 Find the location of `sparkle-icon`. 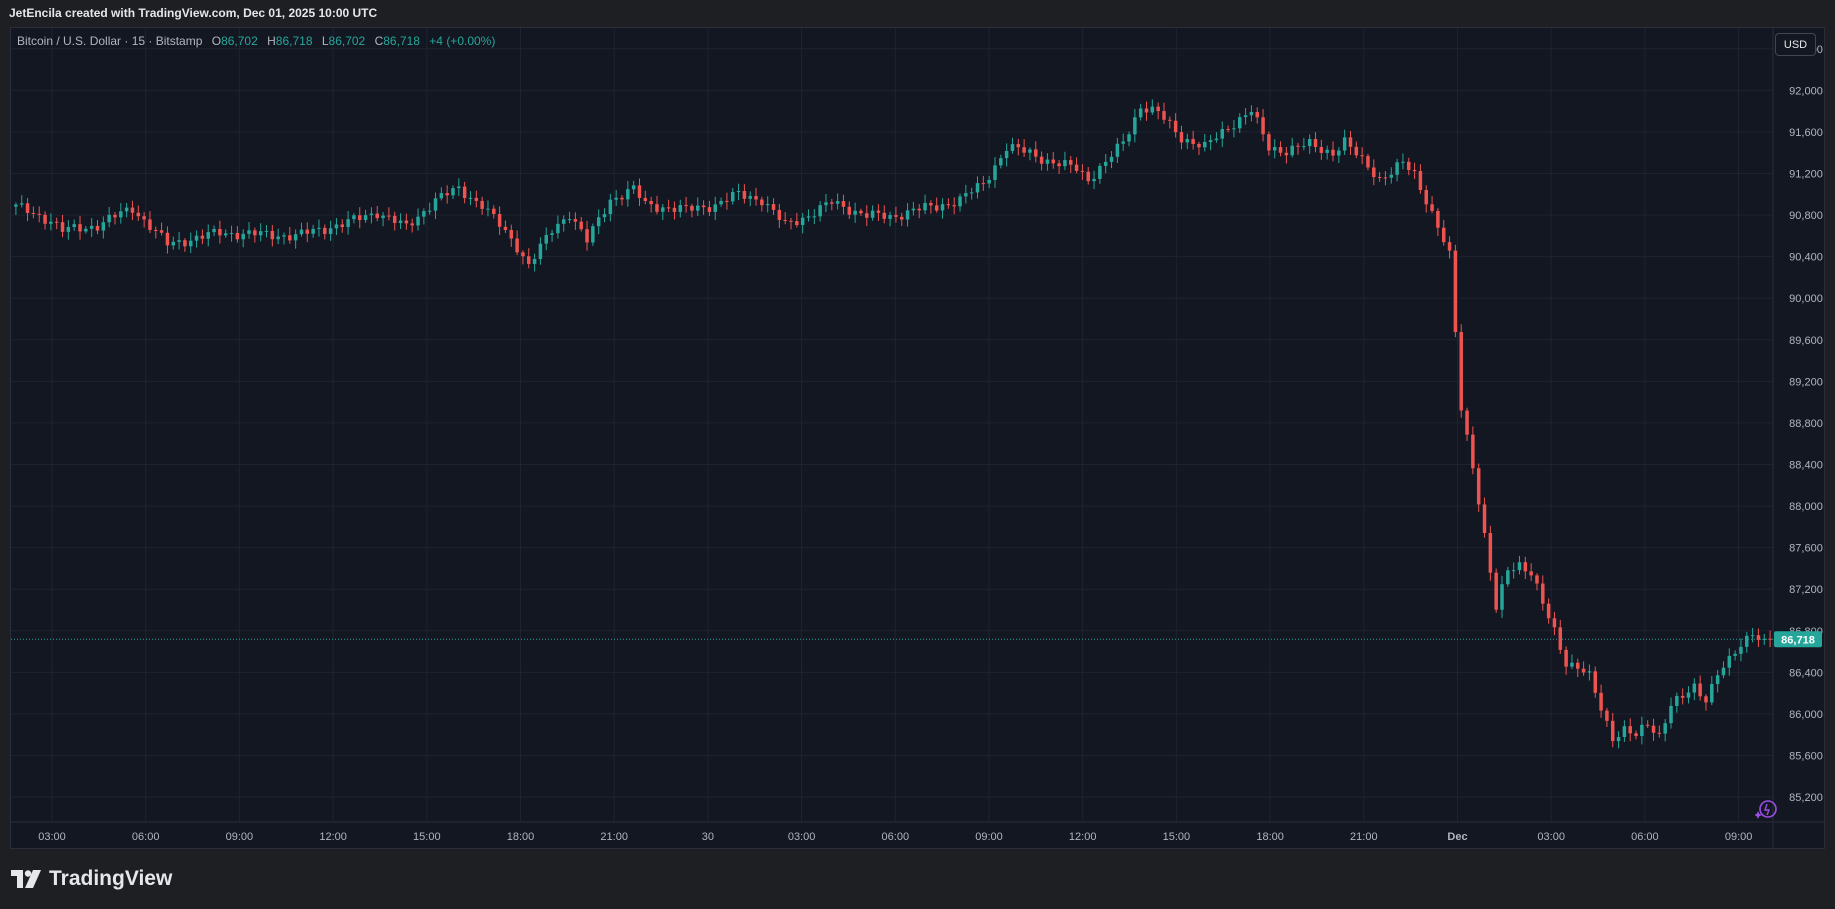

sparkle-icon is located at coordinates (1766, 809).